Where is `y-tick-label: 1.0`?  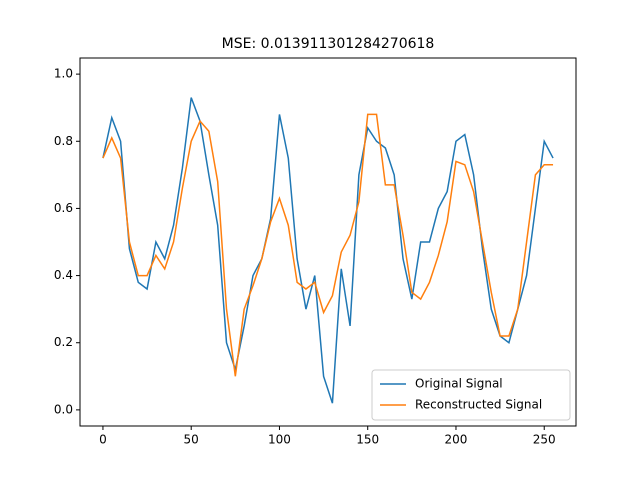 y-tick-label: 1.0 is located at coordinates (63, 74).